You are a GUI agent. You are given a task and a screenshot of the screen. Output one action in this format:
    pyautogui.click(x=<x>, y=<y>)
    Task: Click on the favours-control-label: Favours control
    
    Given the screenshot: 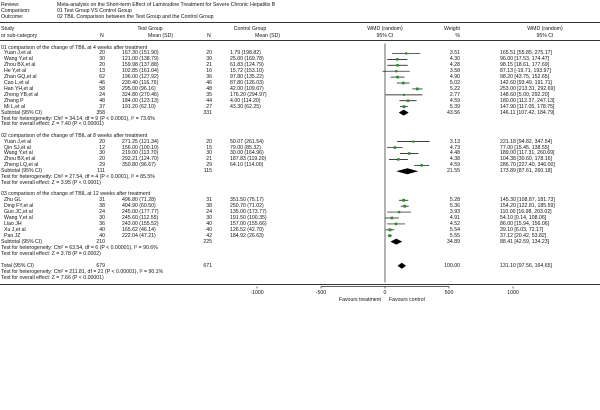 What is the action you would take?
    pyautogui.click(x=407, y=299)
    